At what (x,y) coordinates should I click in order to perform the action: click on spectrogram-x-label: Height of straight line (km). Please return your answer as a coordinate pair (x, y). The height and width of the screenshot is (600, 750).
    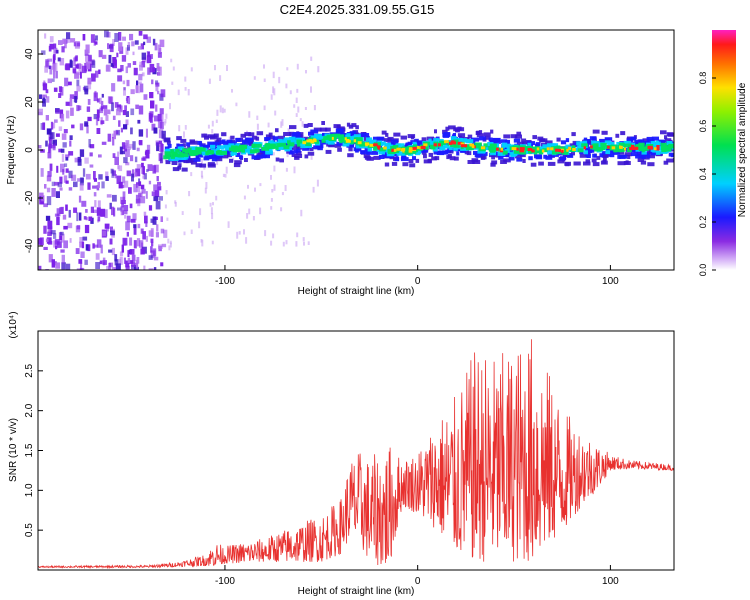
    Looking at the image, I should click on (356, 291).